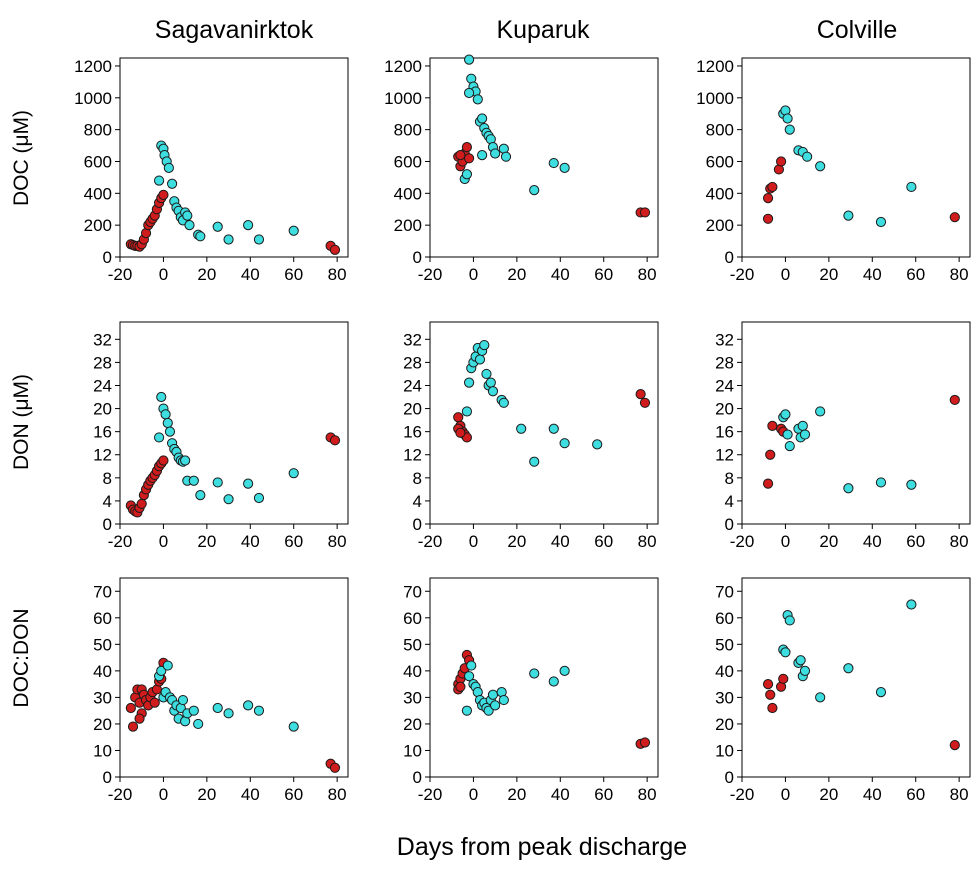 The width and height of the screenshot is (972, 874). Describe the element at coordinates (93, 66) in the screenshot. I see `y-tick-label: 1200` at that location.